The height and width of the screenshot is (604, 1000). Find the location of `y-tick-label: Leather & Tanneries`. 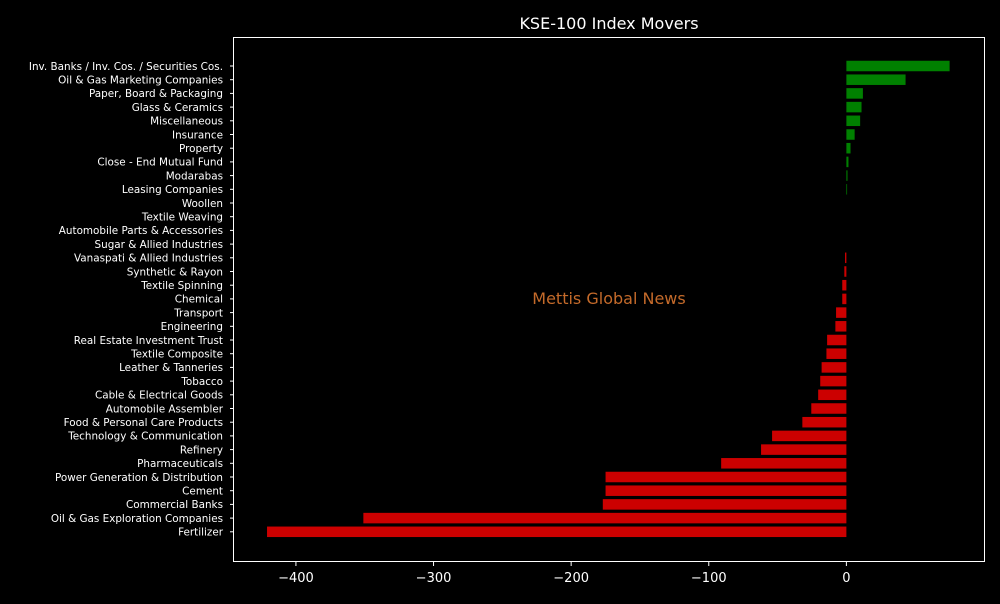

y-tick-label: Leather & Tanneries is located at coordinates (171, 368).